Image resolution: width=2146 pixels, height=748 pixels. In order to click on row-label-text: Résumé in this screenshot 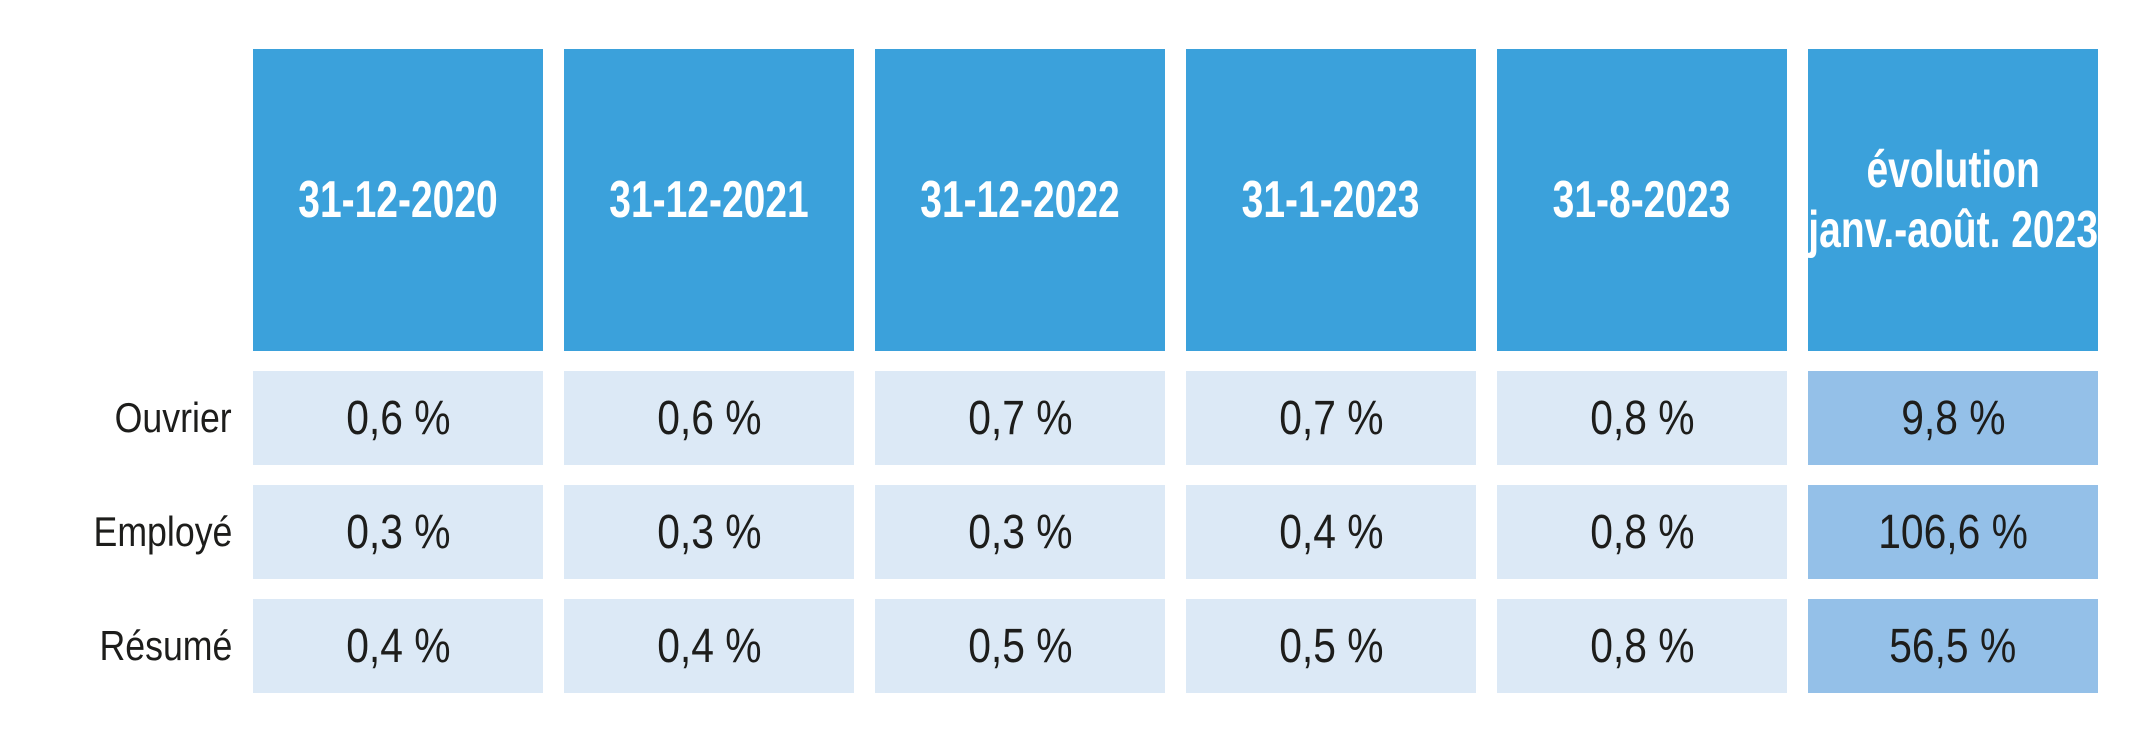, I will do `click(165, 645)`.